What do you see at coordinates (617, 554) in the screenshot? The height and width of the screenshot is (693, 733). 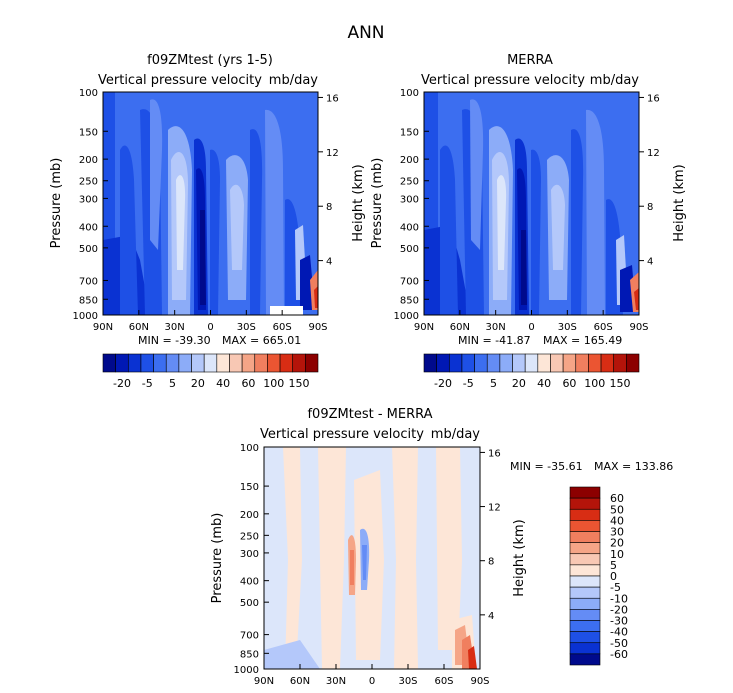 I see `colorbar-label: 10` at bounding box center [617, 554].